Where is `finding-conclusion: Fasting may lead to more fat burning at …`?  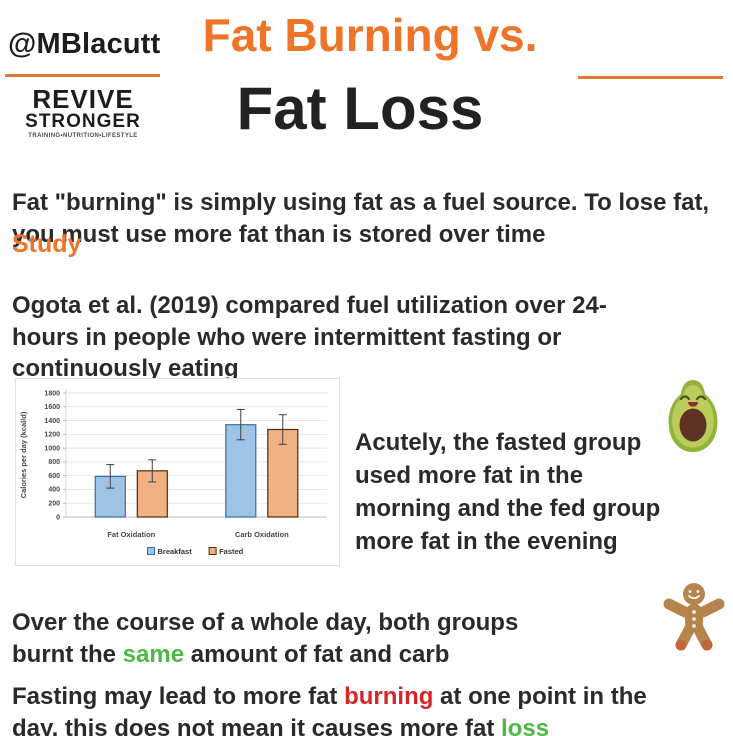
finding-conclusion: Fasting may lead to more fat burning at … is located at coordinates (329, 709).